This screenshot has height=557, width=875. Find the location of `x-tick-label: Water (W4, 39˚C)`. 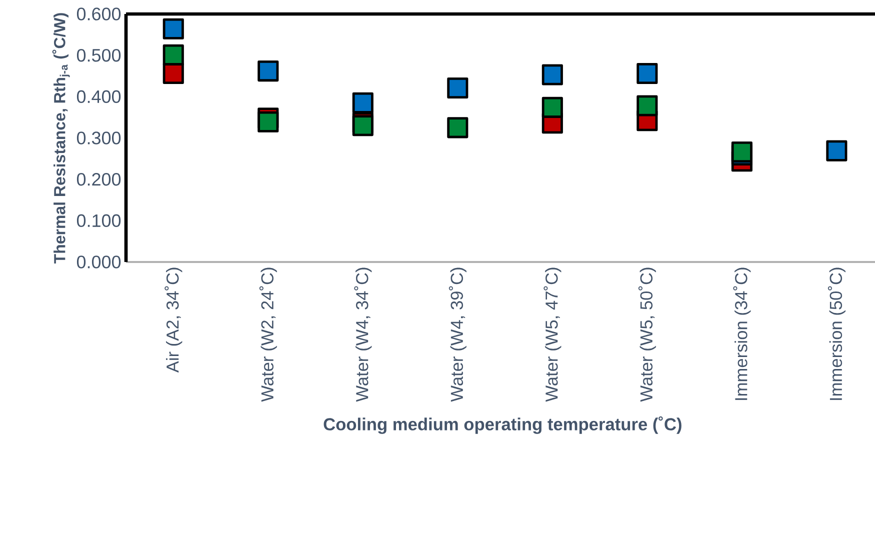

x-tick-label: Water (W4, 39˚C) is located at coordinates (457, 335).